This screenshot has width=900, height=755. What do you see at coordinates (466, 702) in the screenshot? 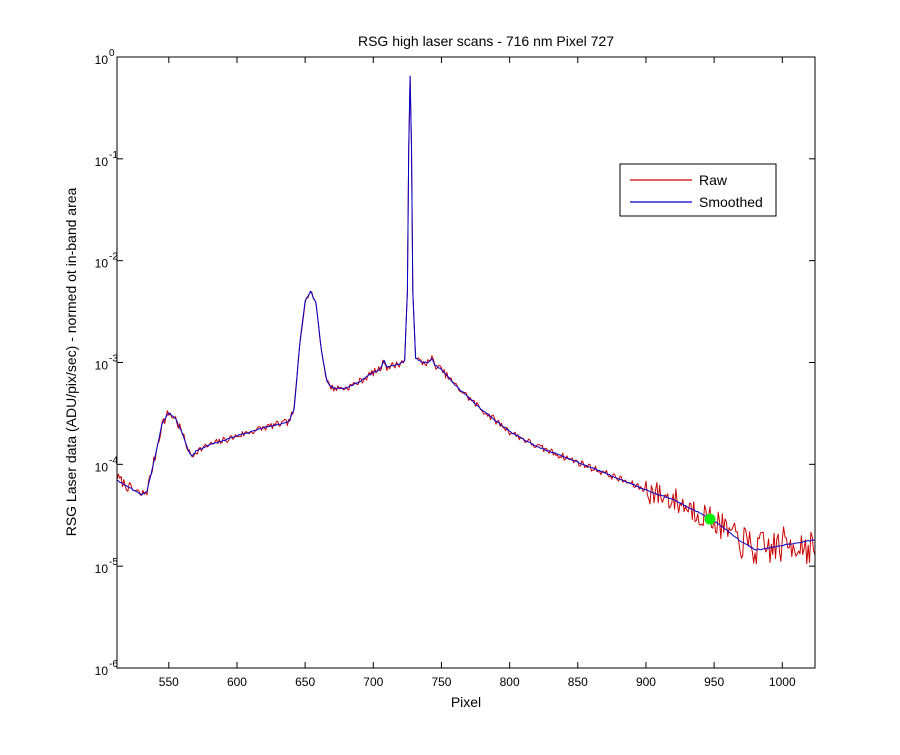
I see `x-axis-label: Pixel` at bounding box center [466, 702].